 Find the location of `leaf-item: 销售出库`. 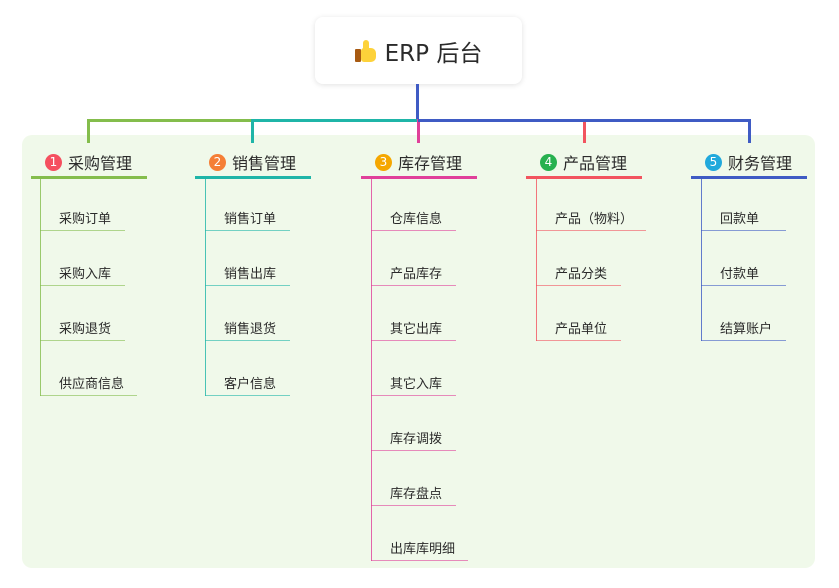

leaf-item: 销售出库 is located at coordinates (250, 274).